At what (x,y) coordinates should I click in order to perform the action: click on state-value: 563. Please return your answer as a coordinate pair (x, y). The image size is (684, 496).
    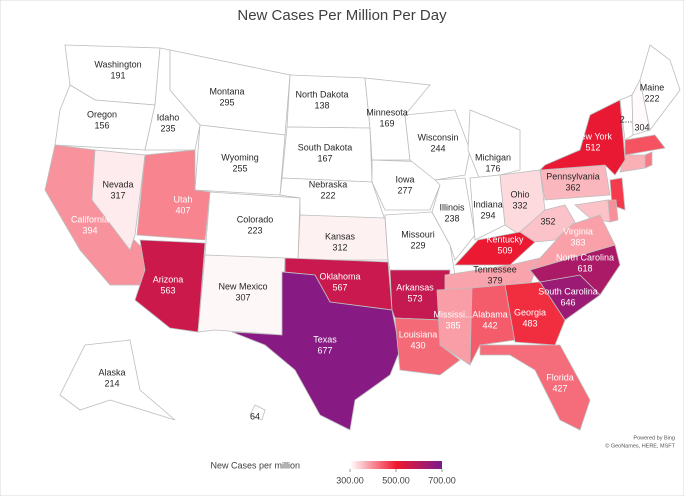
    Looking at the image, I should click on (167, 290).